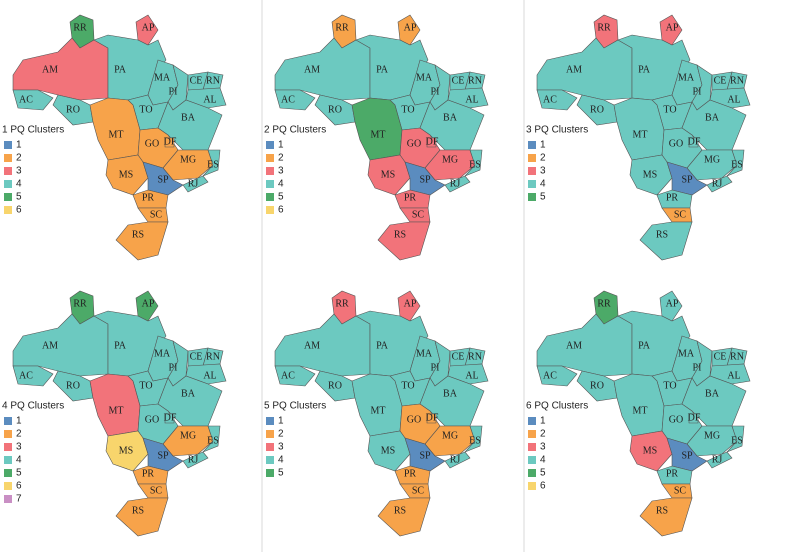 This screenshot has width=786, height=552. Describe the element at coordinates (295, 406) in the screenshot. I see `legend-title: 5 PQ Clusters` at that location.